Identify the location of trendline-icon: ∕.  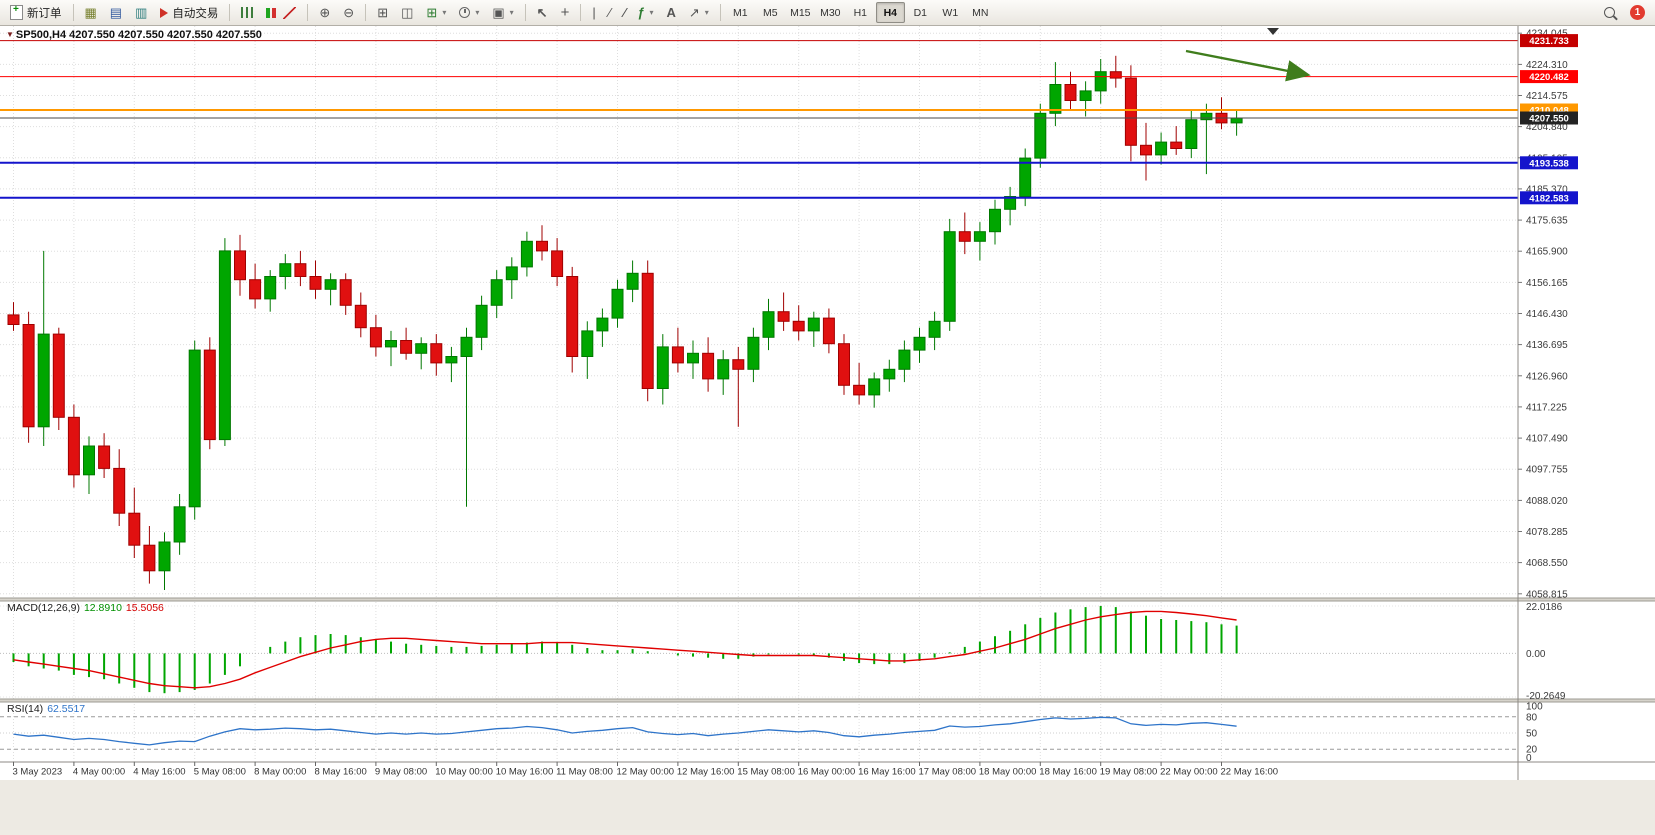
(610, 12).